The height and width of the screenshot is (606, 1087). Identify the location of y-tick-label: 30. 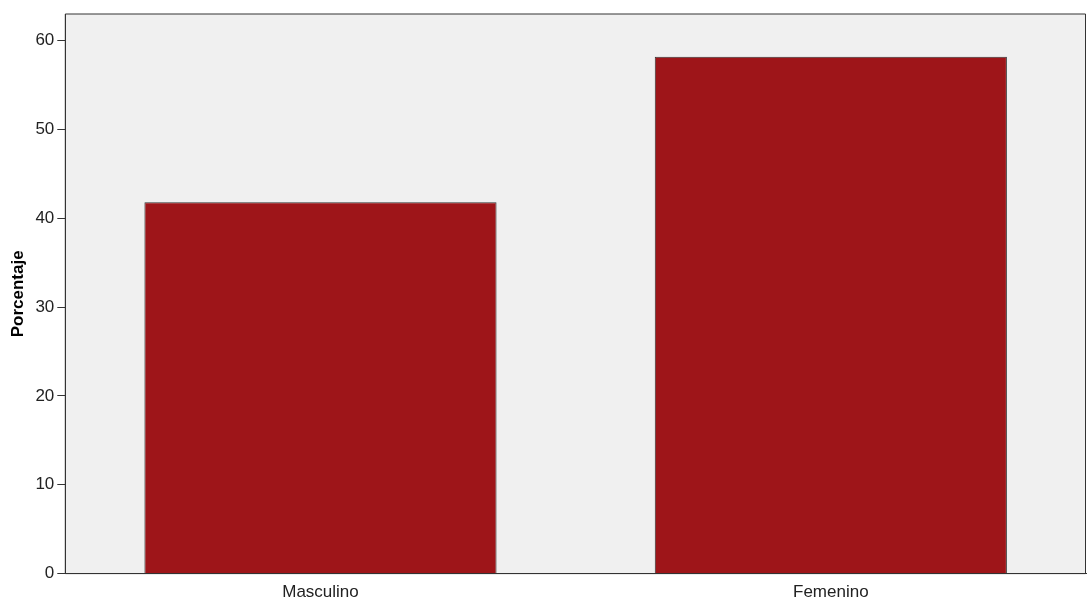
(45, 306).